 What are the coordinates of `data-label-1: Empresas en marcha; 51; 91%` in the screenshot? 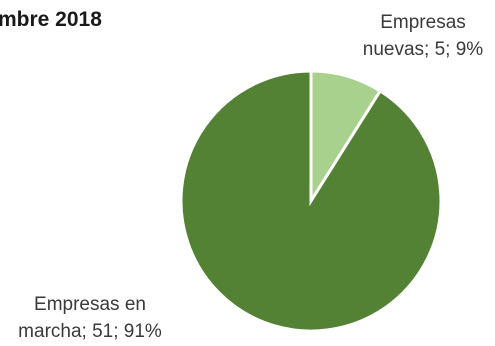 It's located at (90, 318).